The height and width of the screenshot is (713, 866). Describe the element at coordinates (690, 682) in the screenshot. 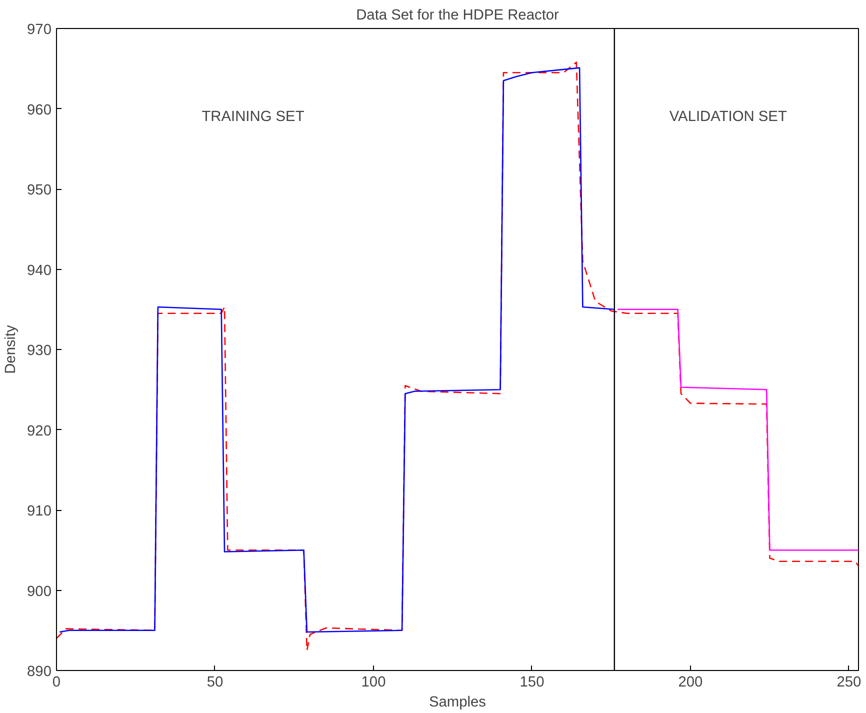

I see `x-tick-label: 200` at that location.